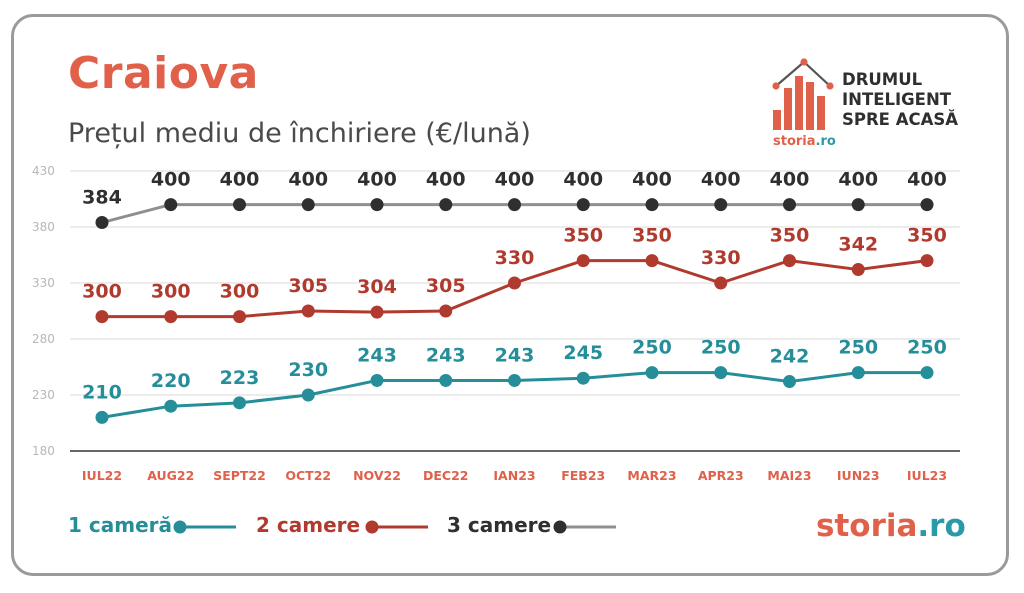 The image size is (1024, 593). I want to click on data-label: 223, so click(240, 378).